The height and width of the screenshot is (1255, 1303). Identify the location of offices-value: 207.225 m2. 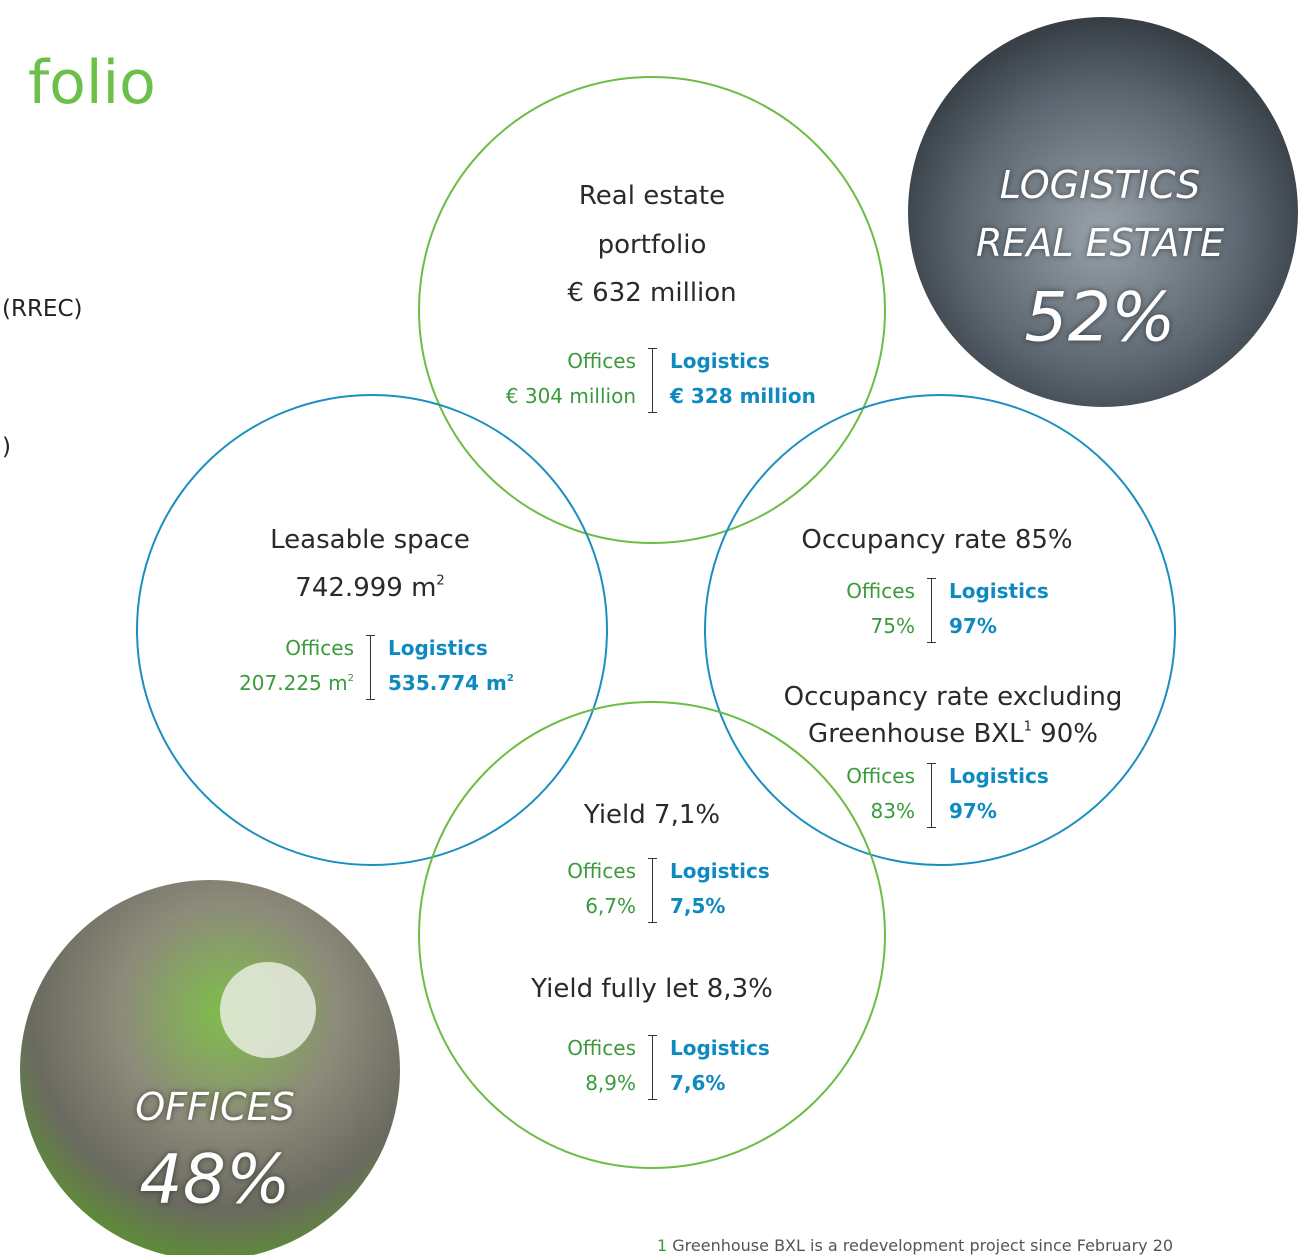
(296, 683).